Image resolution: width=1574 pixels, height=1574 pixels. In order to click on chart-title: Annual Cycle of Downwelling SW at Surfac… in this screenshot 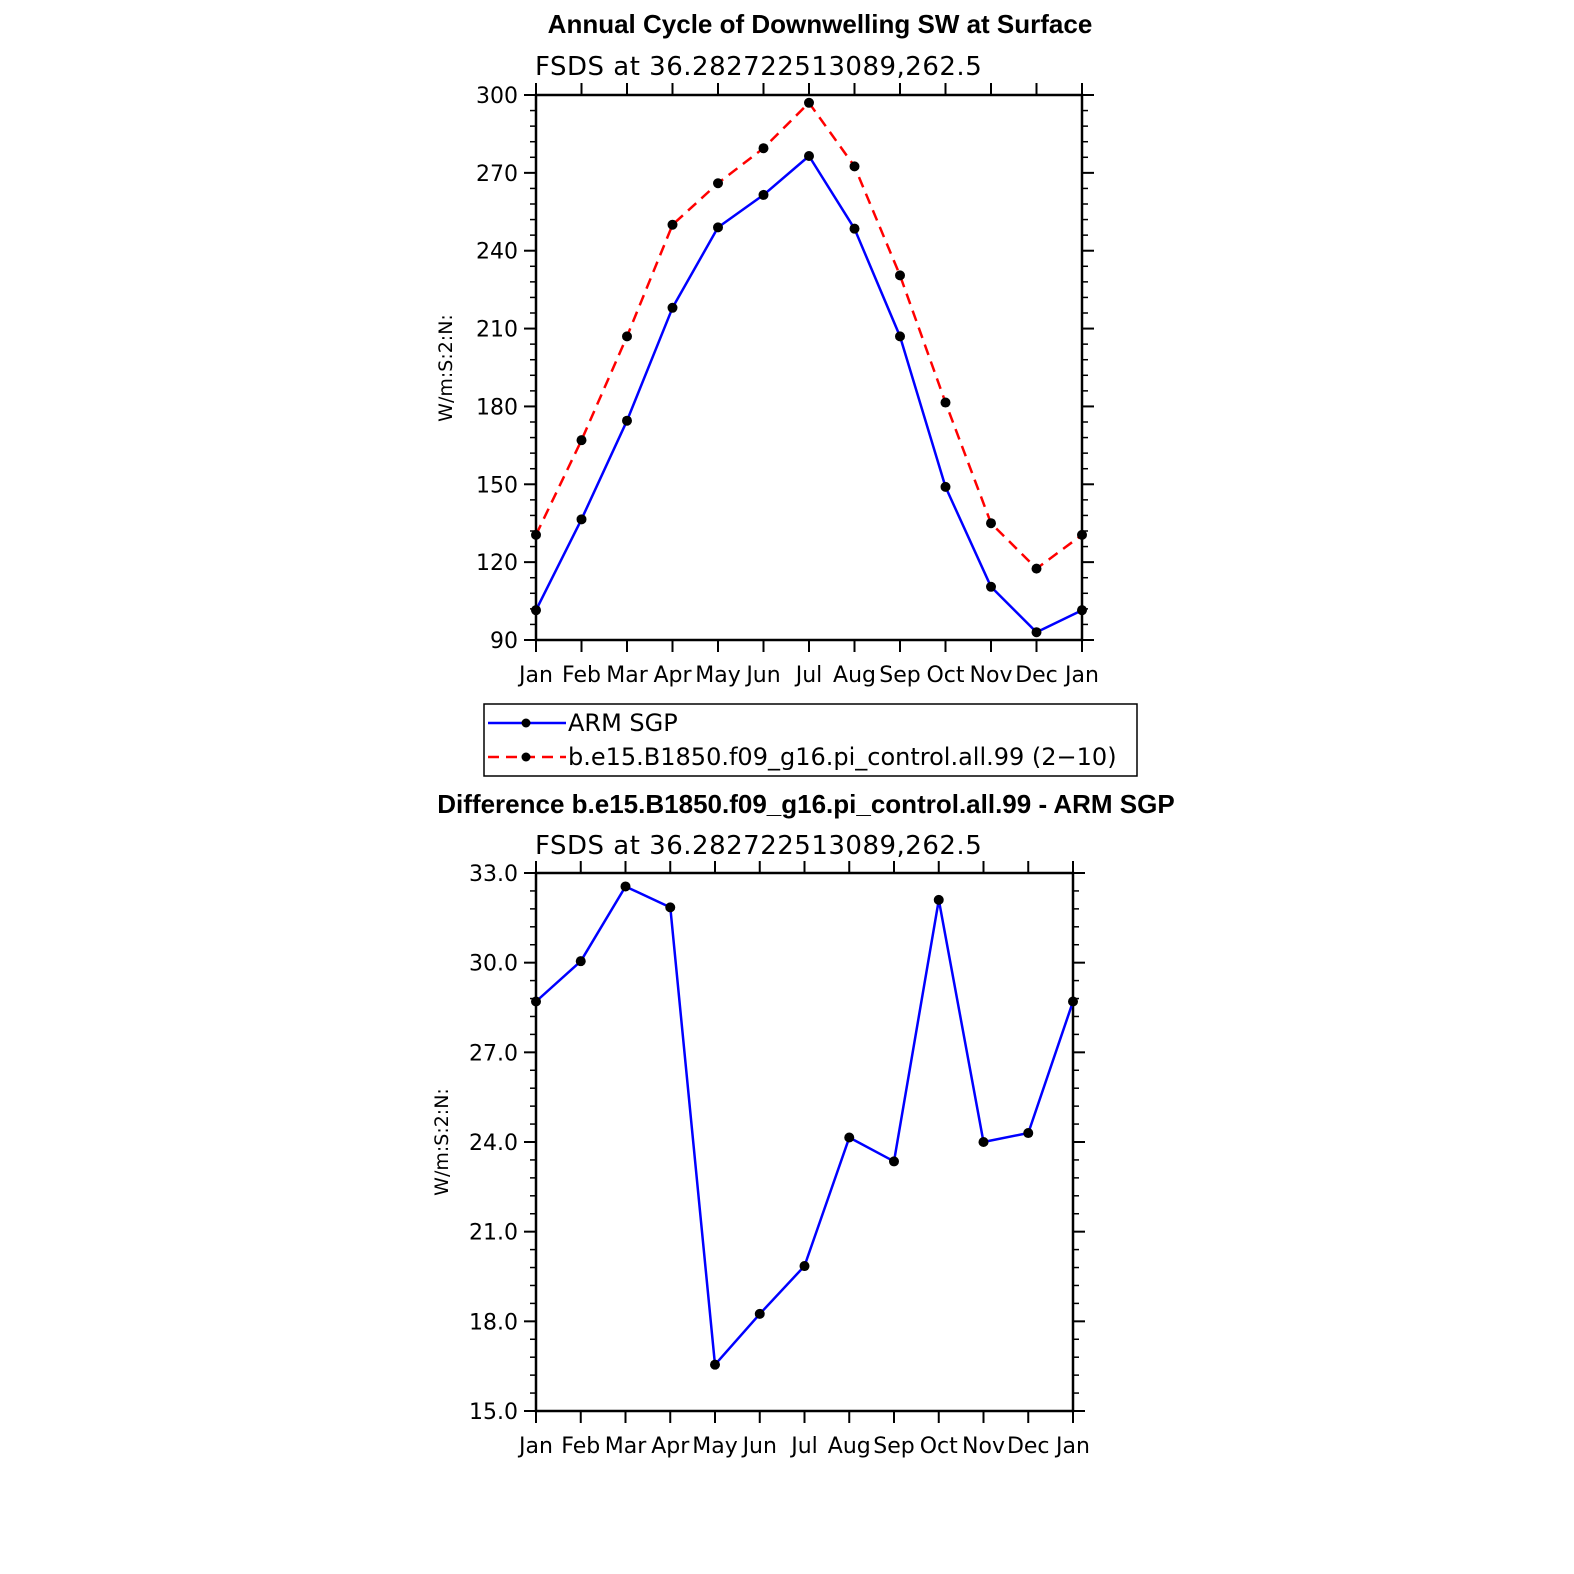, I will do `click(820, 24)`.